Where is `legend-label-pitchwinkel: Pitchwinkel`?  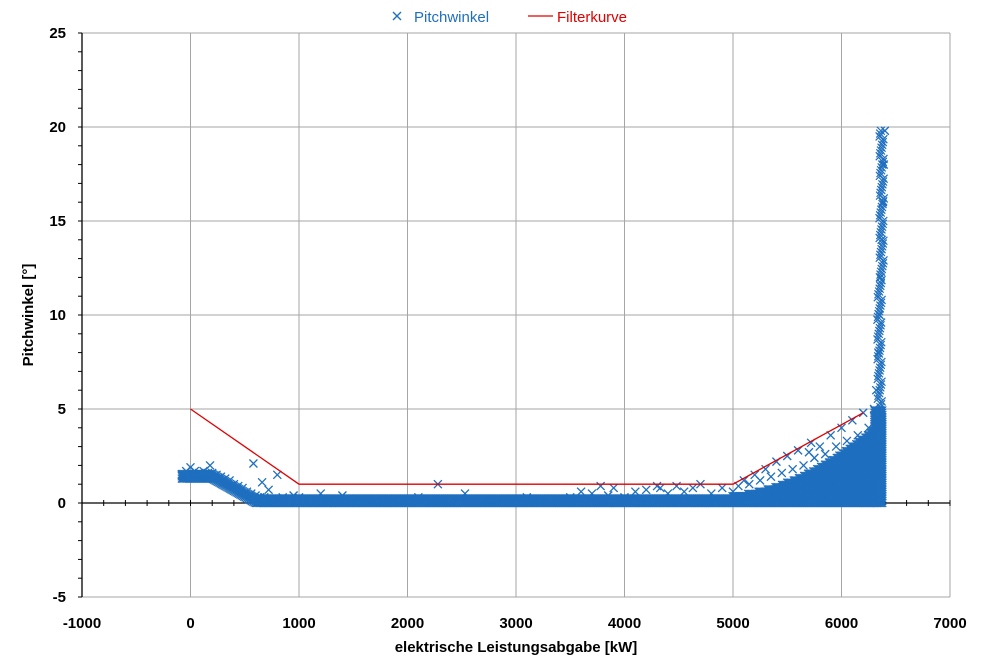 legend-label-pitchwinkel: Pitchwinkel is located at coordinates (451, 17).